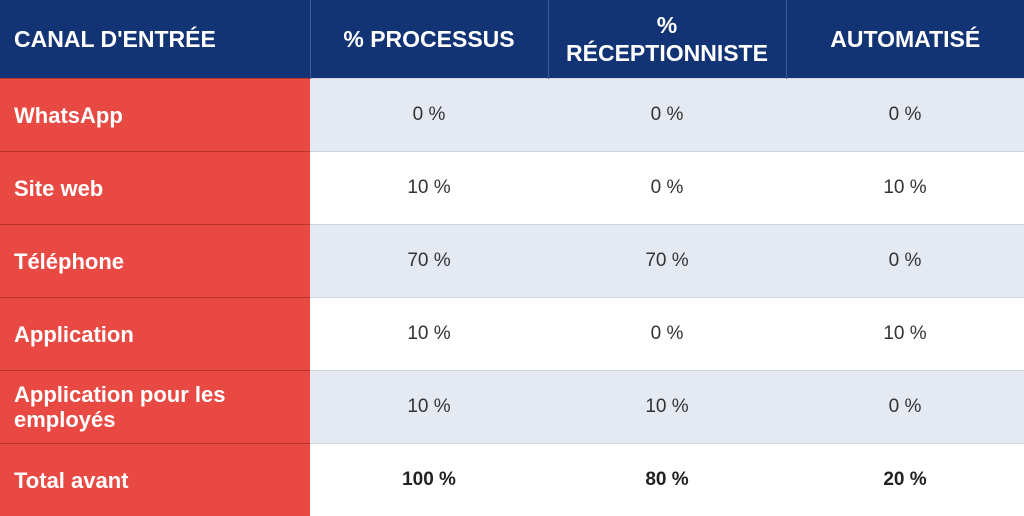  What do you see at coordinates (155, 39) in the screenshot?
I see `header-canal-entree: CANAL D'ENTRÉE` at bounding box center [155, 39].